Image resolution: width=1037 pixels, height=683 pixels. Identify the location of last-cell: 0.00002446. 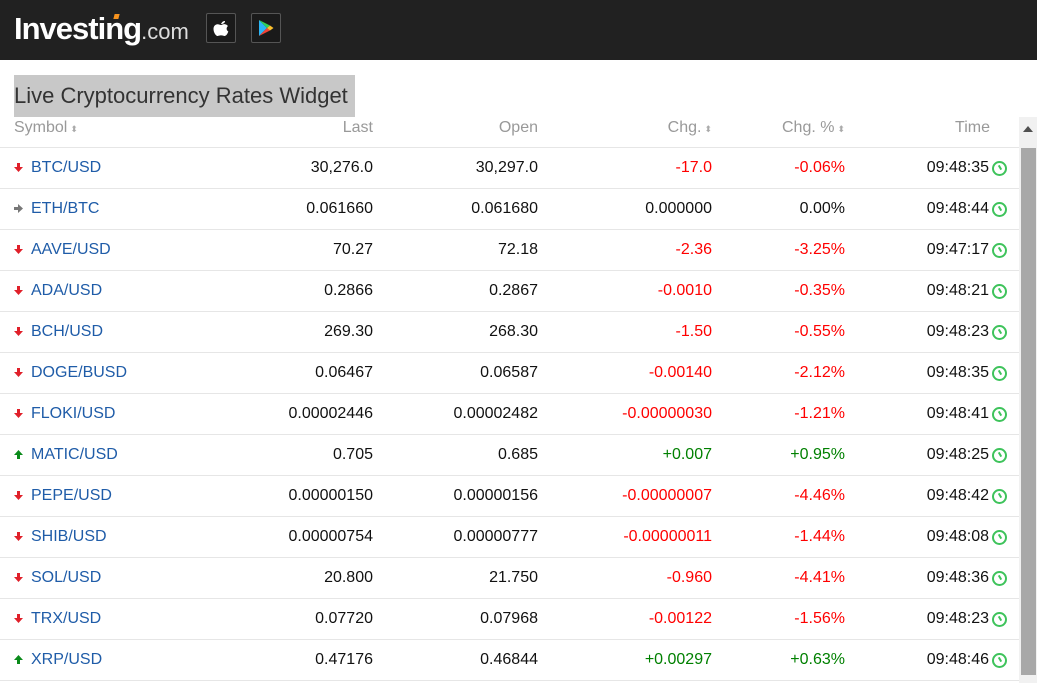
(330, 413).